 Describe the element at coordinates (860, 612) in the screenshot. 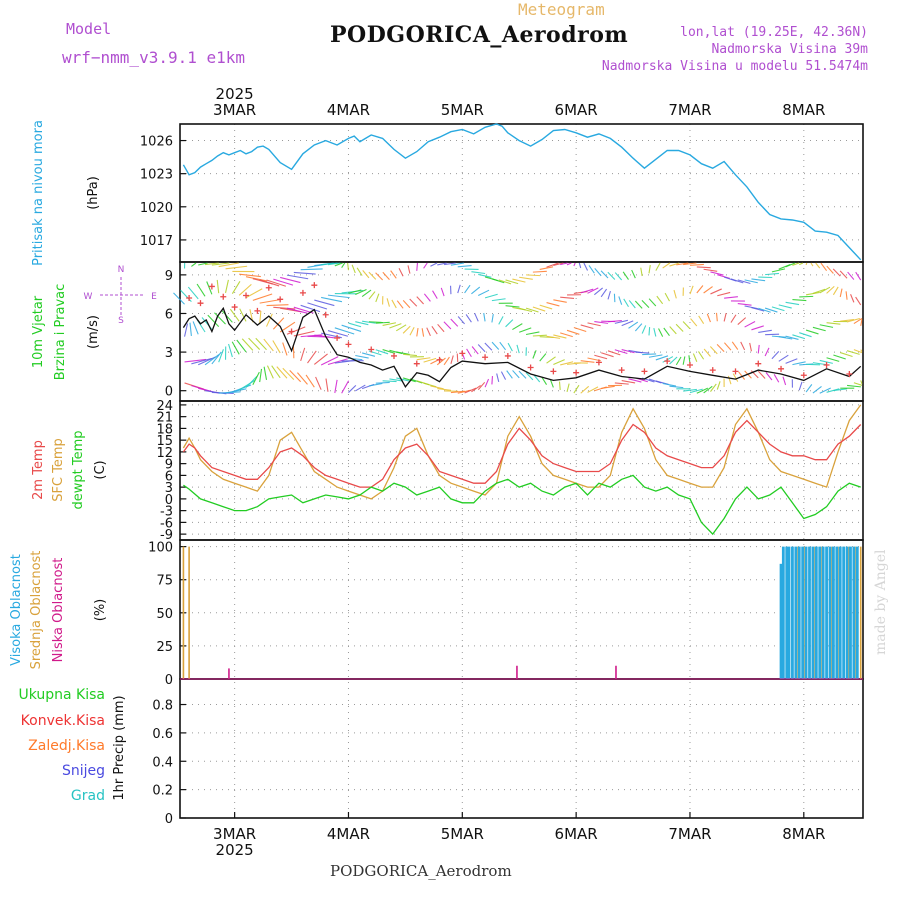

I see `cloud-bar-mid` at that location.